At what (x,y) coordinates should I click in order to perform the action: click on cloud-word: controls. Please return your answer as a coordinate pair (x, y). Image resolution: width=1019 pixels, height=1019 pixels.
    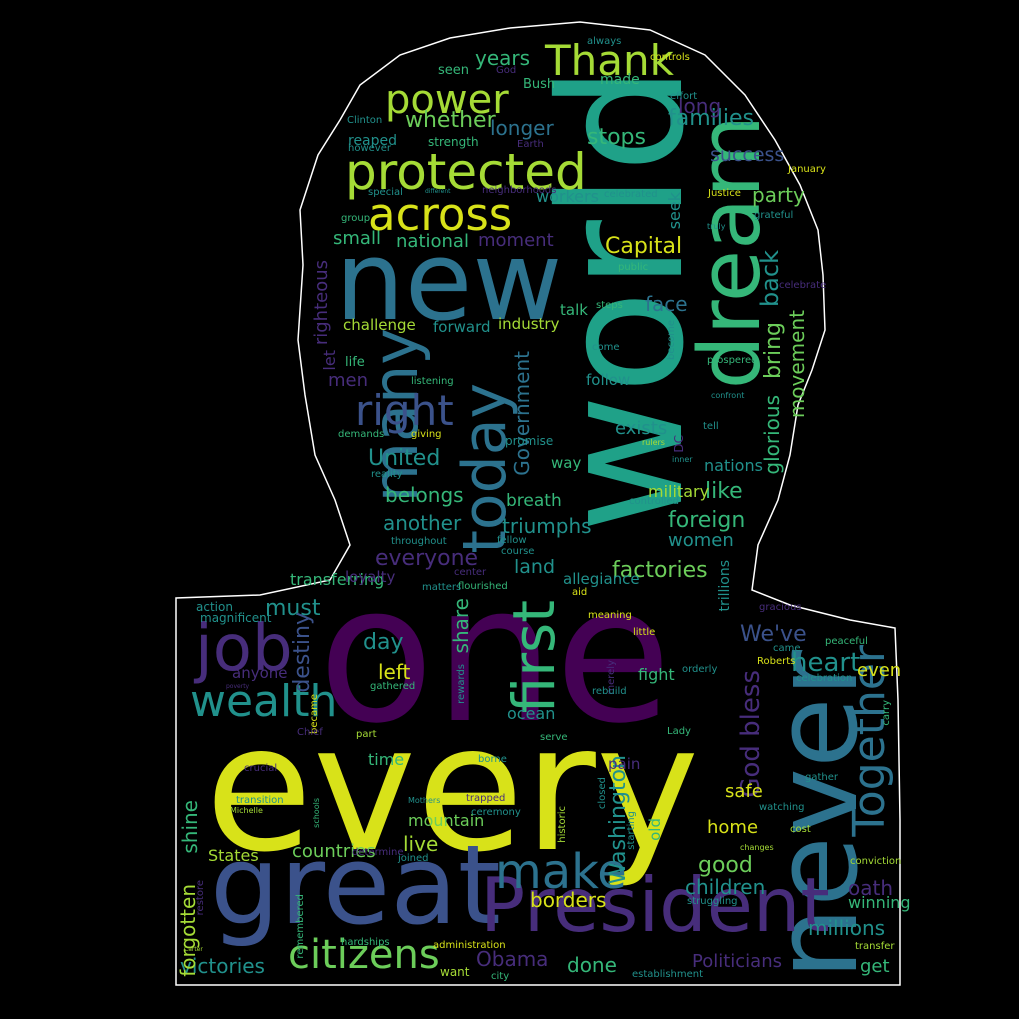
    Looking at the image, I should click on (670, 57).